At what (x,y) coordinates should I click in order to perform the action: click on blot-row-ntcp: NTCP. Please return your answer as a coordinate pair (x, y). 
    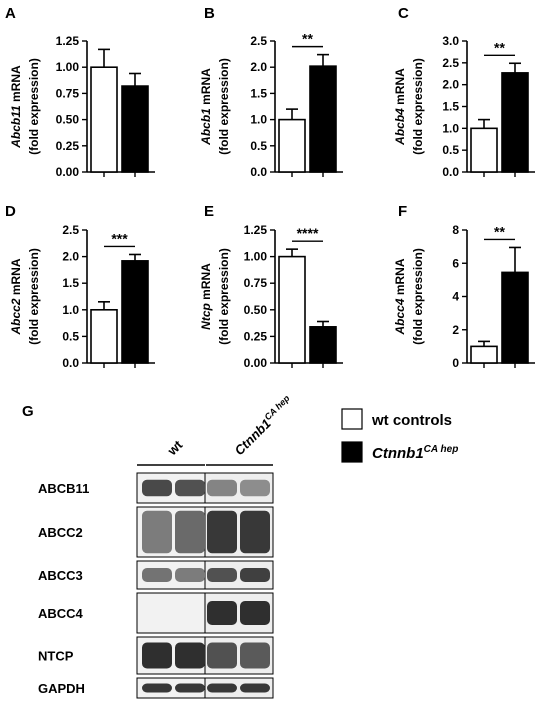
    Looking at the image, I should click on (156, 655).